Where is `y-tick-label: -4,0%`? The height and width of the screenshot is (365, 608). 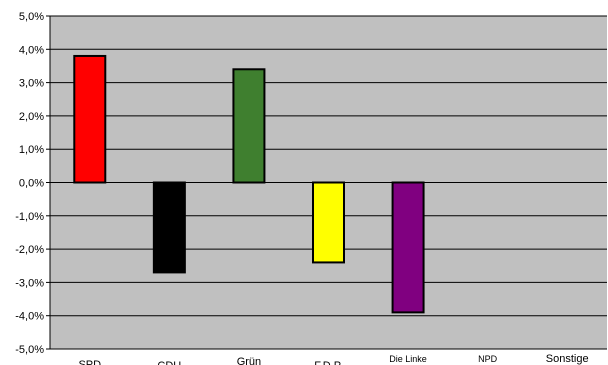
y-tick-label: -4,0% is located at coordinates (29, 317).